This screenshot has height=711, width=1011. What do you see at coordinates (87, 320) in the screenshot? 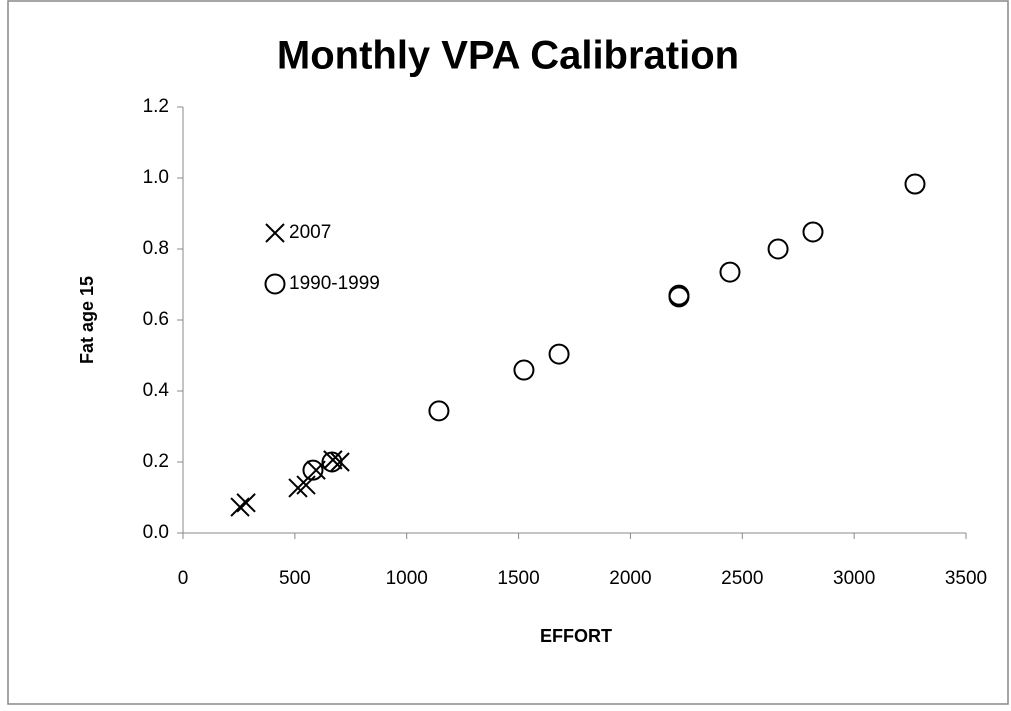
I see `y-axis-label: Fat age 15` at bounding box center [87, 320].